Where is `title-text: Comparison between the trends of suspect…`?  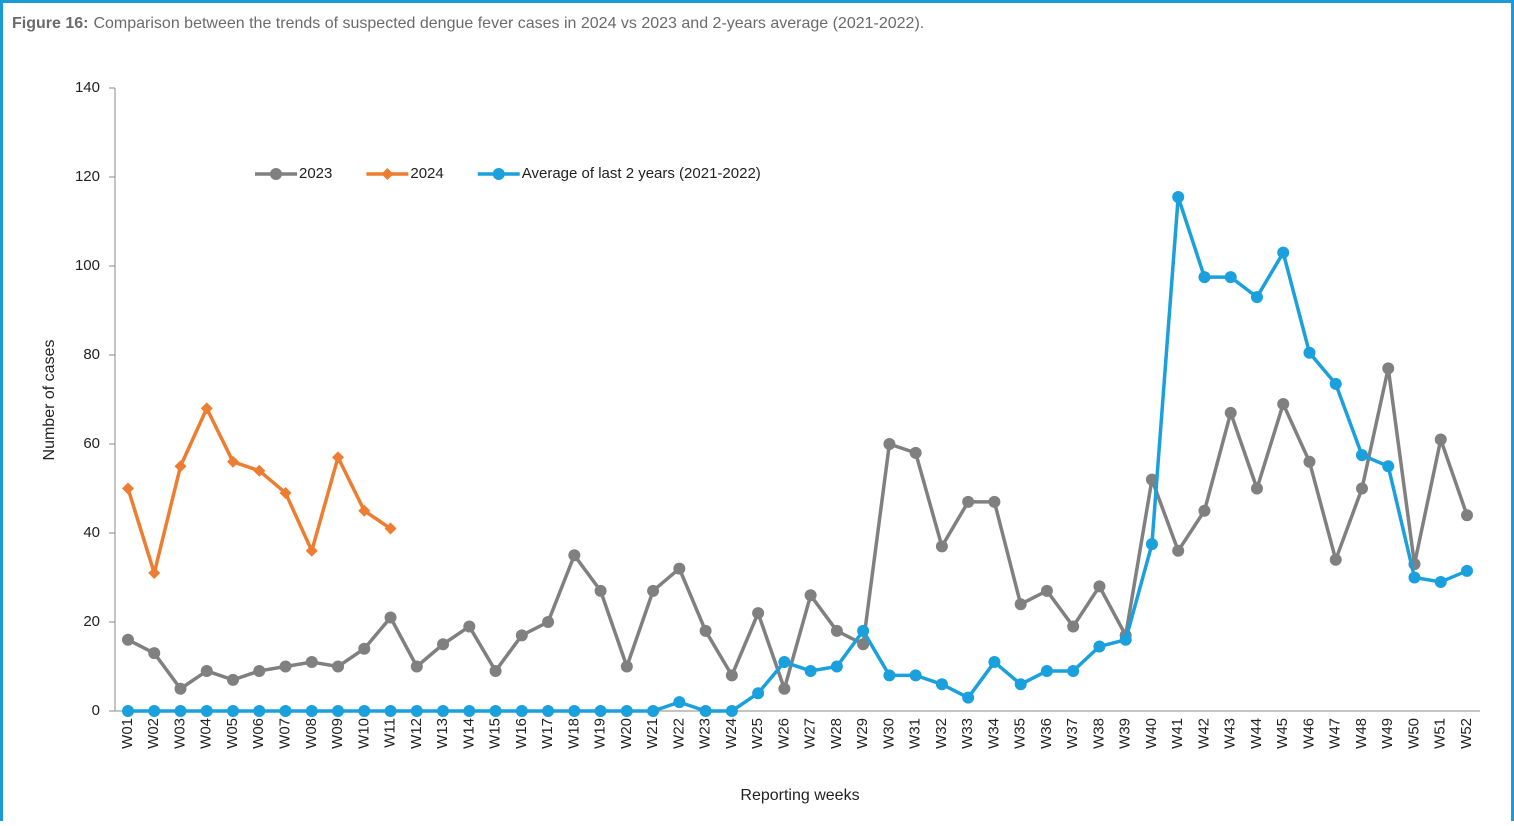
title-text: Comparison between the trends of suspect… is located at coordinates (508, 23).